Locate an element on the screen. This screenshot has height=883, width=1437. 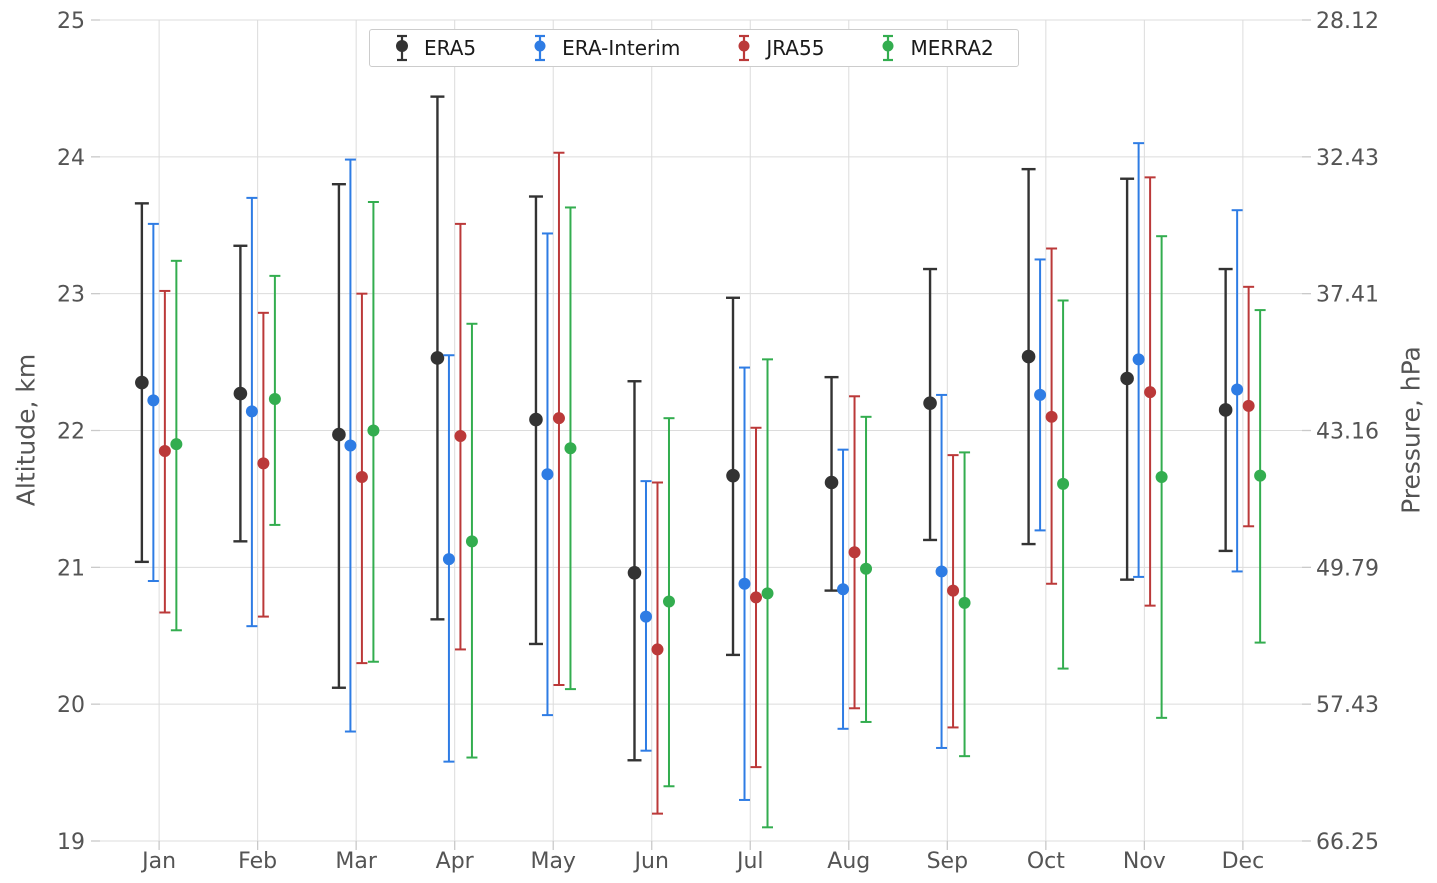
y-axis-title-left: Altitude, km is located at coordinates (26, 430).